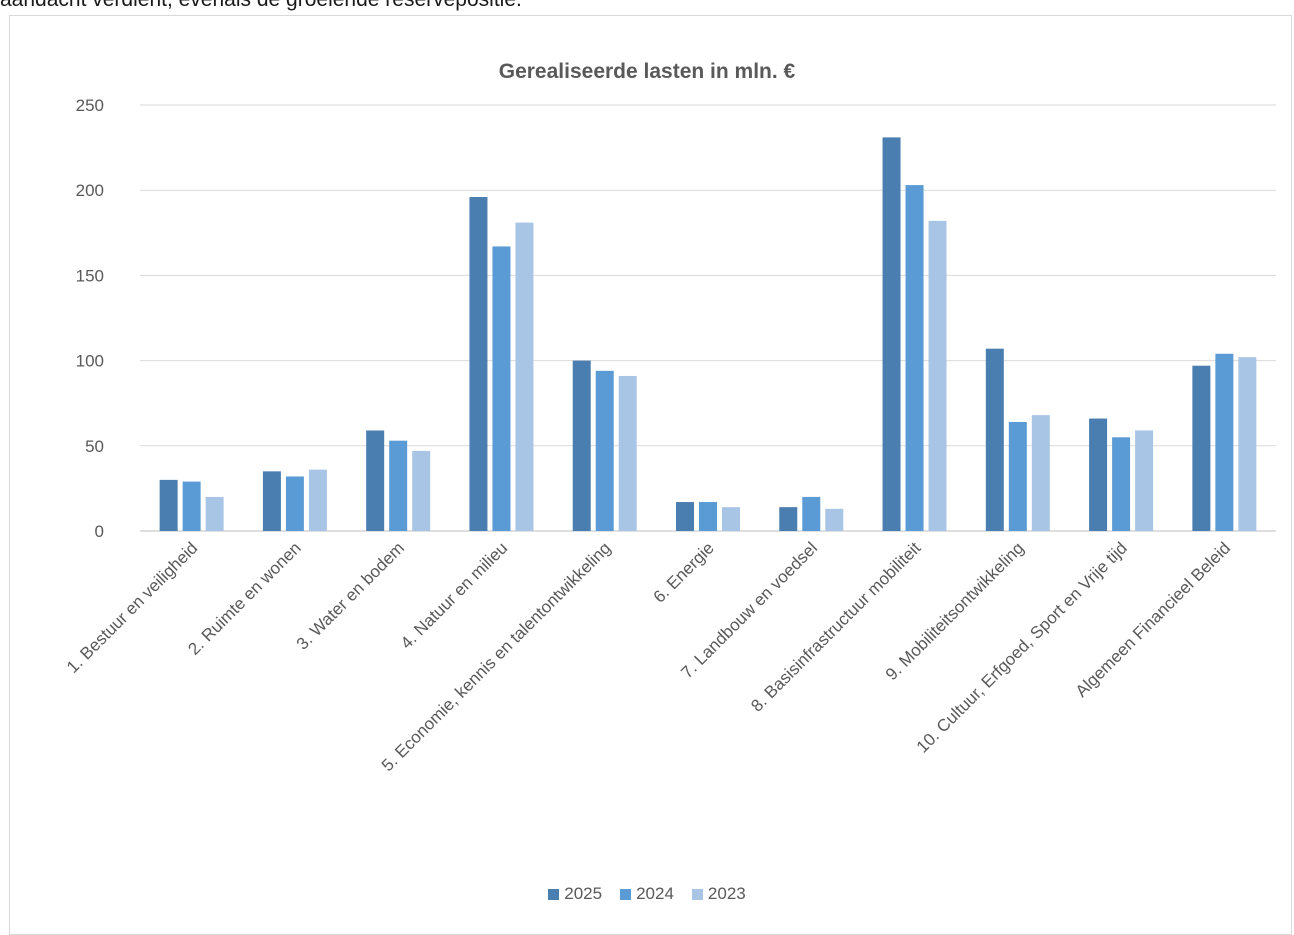 The height and width of the screenshot is (935, 1294). Describe the element at coordinates (90, 361) in the screenshot. I see `y-tick-label: 100` at that location.